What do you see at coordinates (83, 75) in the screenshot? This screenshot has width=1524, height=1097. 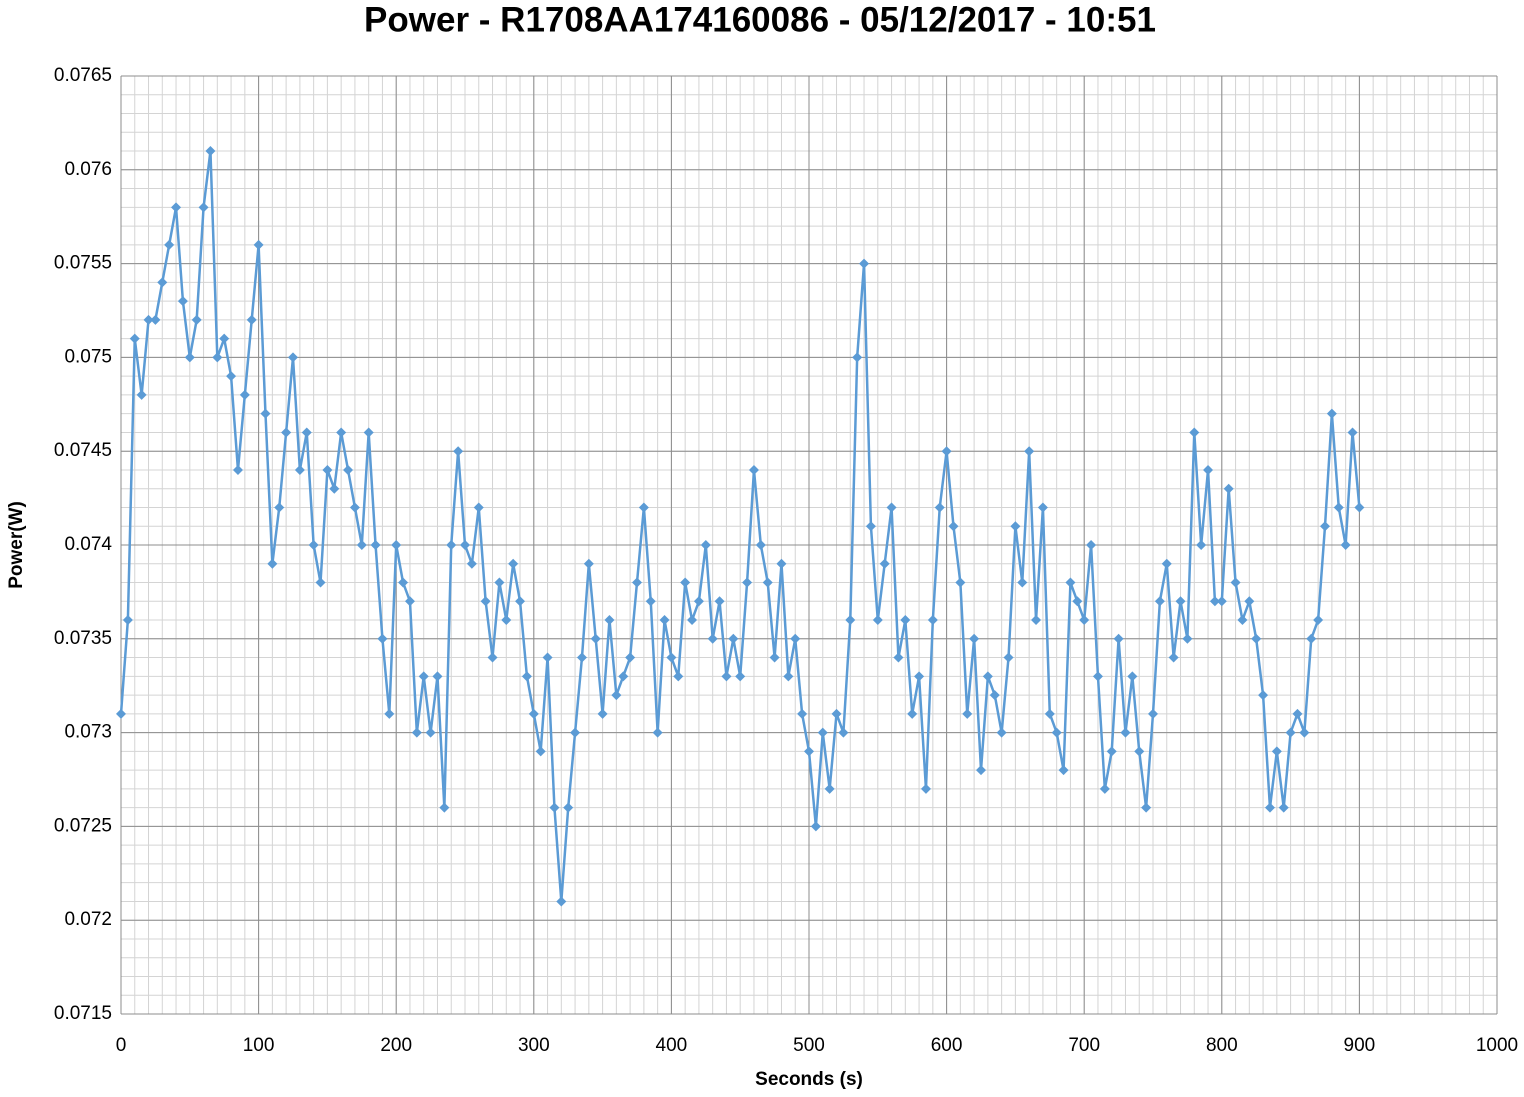 I see `y-tick-label: 0.0765` at bounding box center [83, 75].